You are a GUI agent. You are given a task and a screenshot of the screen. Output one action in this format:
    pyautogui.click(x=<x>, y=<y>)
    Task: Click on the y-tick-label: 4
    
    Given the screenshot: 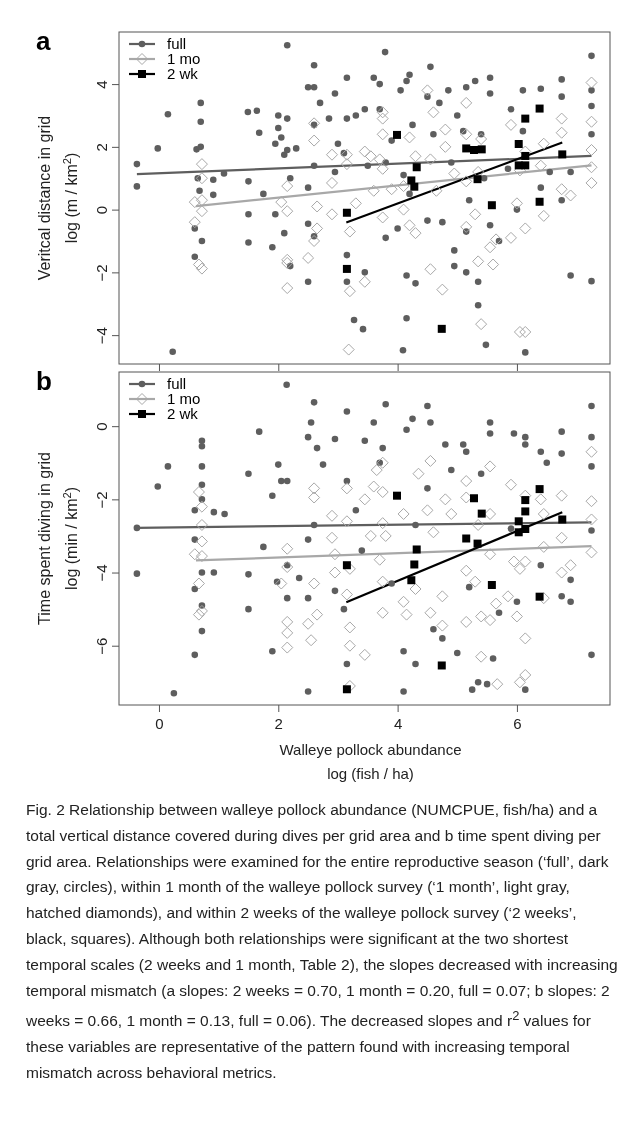 What is the action you would take?
    pyautogui.click(x=101, y=84)
    